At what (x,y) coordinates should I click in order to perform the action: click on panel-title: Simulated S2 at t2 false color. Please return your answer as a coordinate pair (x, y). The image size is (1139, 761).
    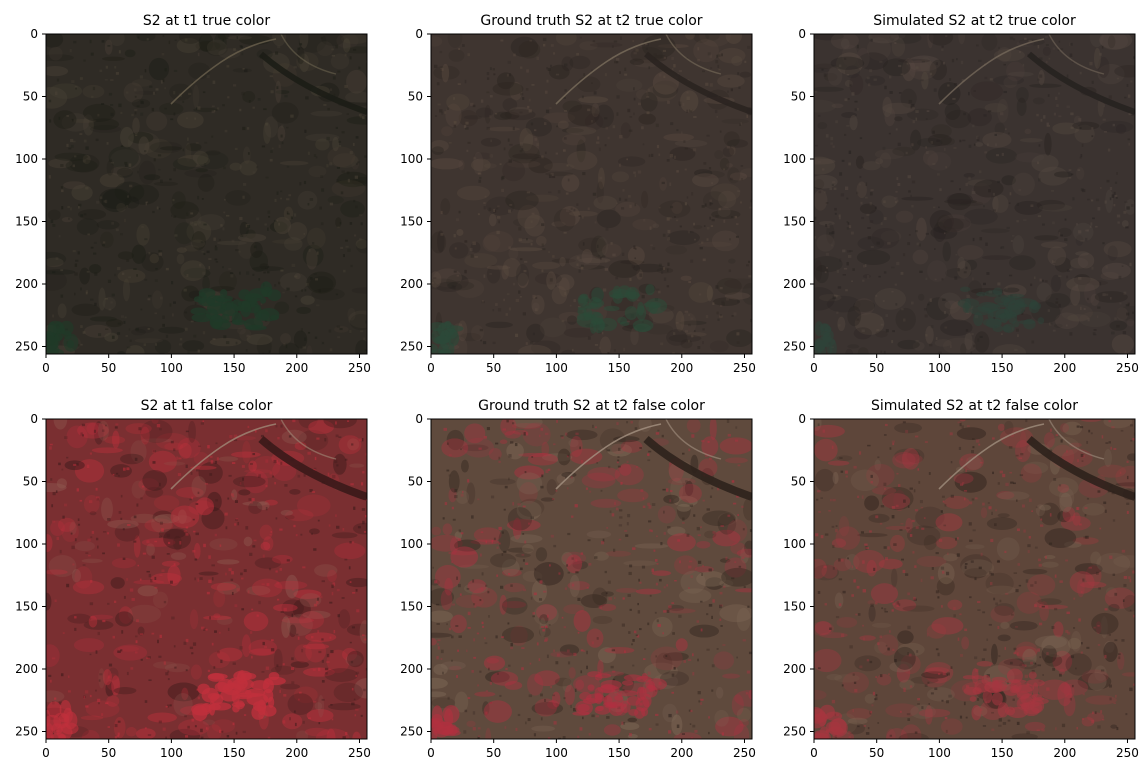
    Looking at the image, I should click on (974, 406).